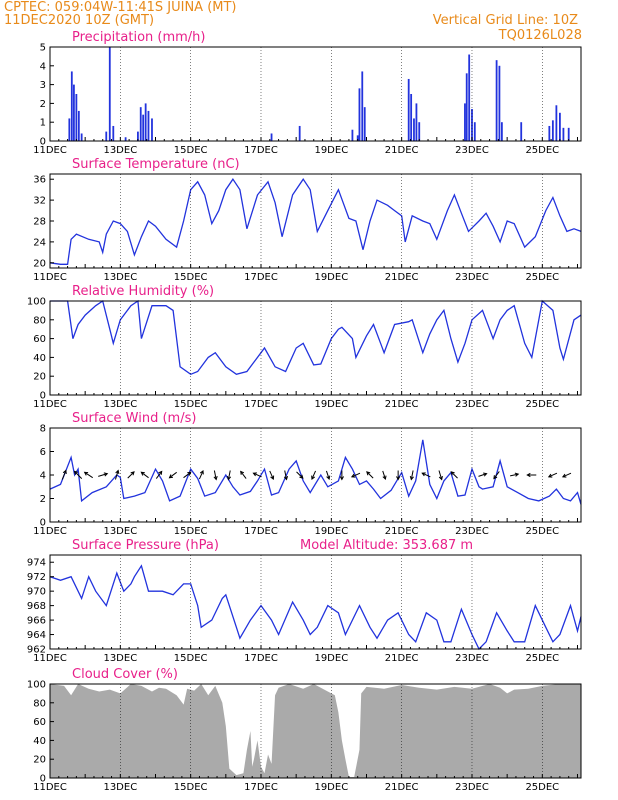 This screenshot has height=800, width=618. I want to click on y-tick-label: 964, so click(36, 635).